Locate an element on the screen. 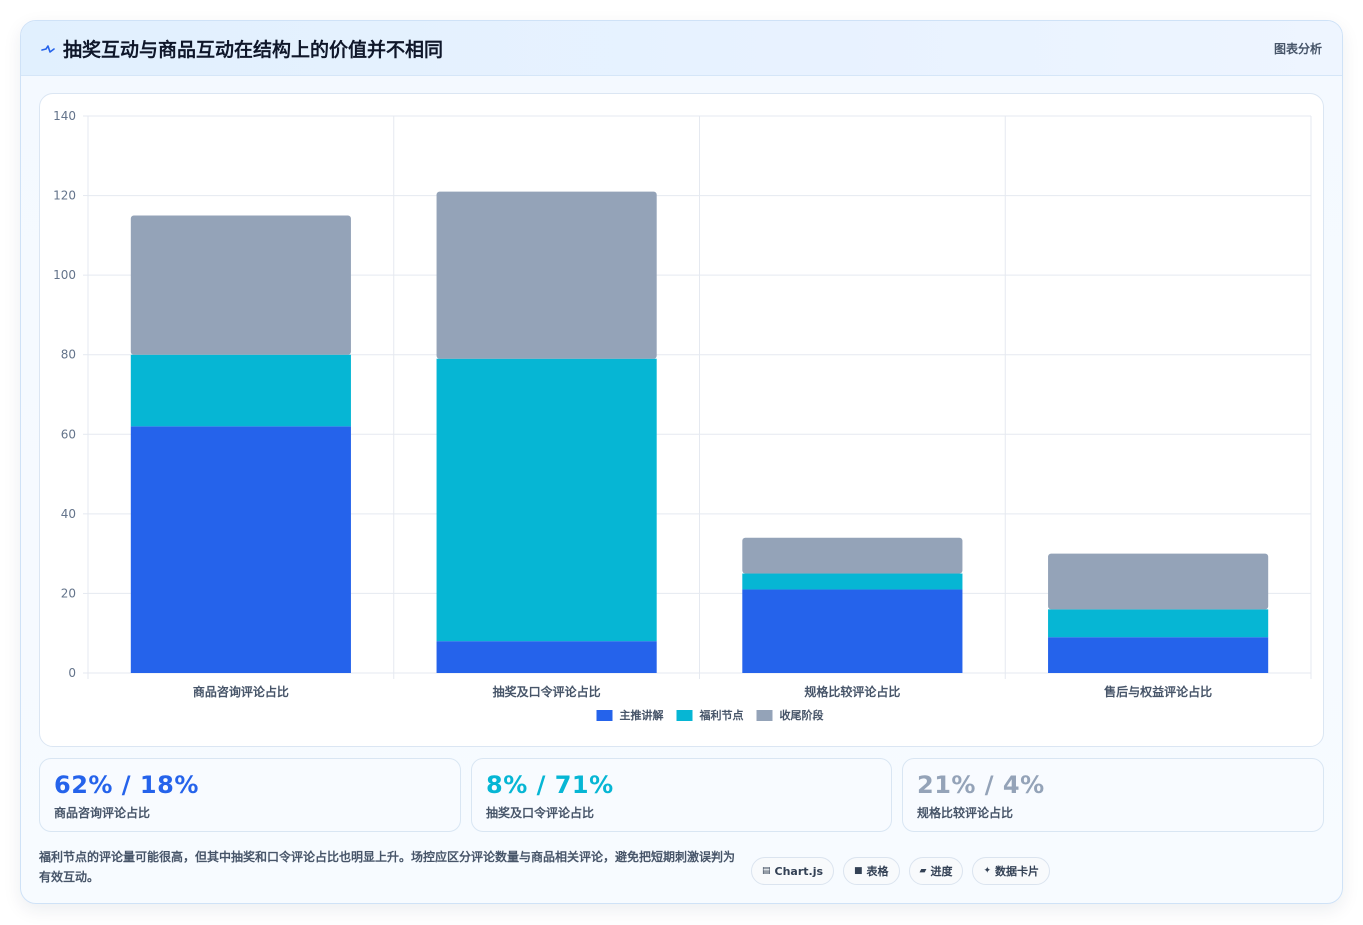 The image size is (1363, 925). card-header: 抽奖互动与商品互动在结构上的价值并不相同 图表分析 is located at coordinates (681, 48).